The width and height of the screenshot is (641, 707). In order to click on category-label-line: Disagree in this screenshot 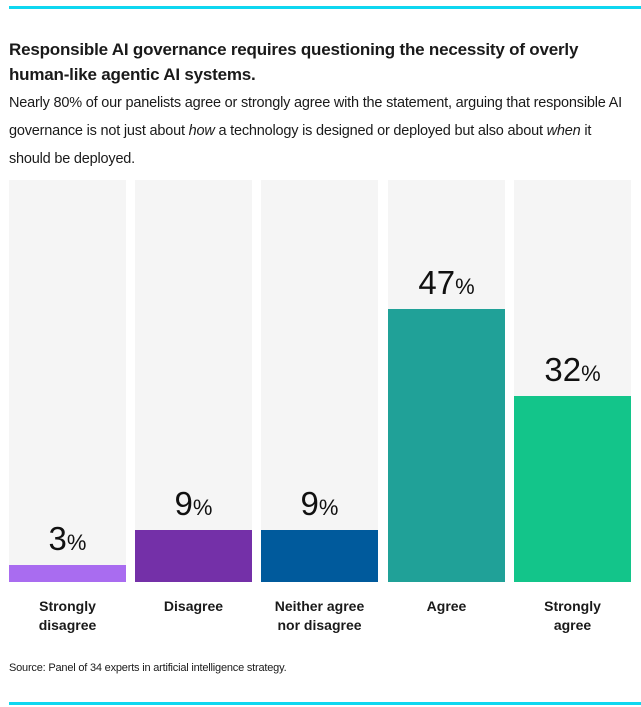, I will do `click(193, 606)`.